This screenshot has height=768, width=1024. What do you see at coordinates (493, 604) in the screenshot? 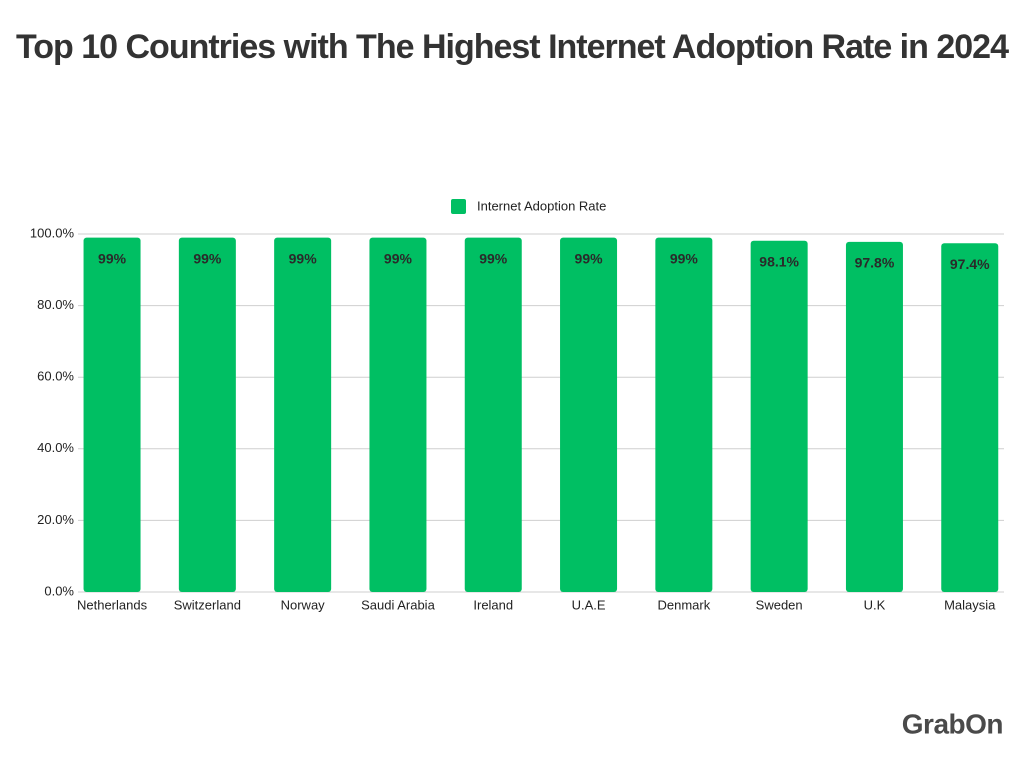
I see `x-tick-label: Ireland` at bounding box center [493, 604].